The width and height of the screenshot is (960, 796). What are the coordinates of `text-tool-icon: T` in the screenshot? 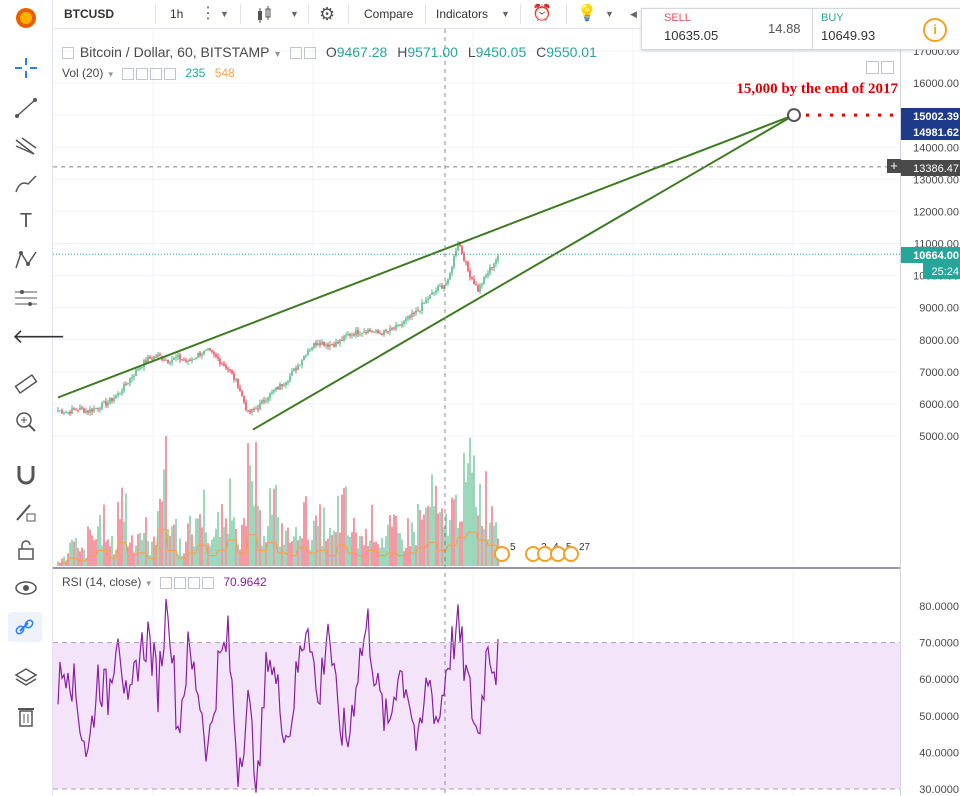 It's located at (26, 221).